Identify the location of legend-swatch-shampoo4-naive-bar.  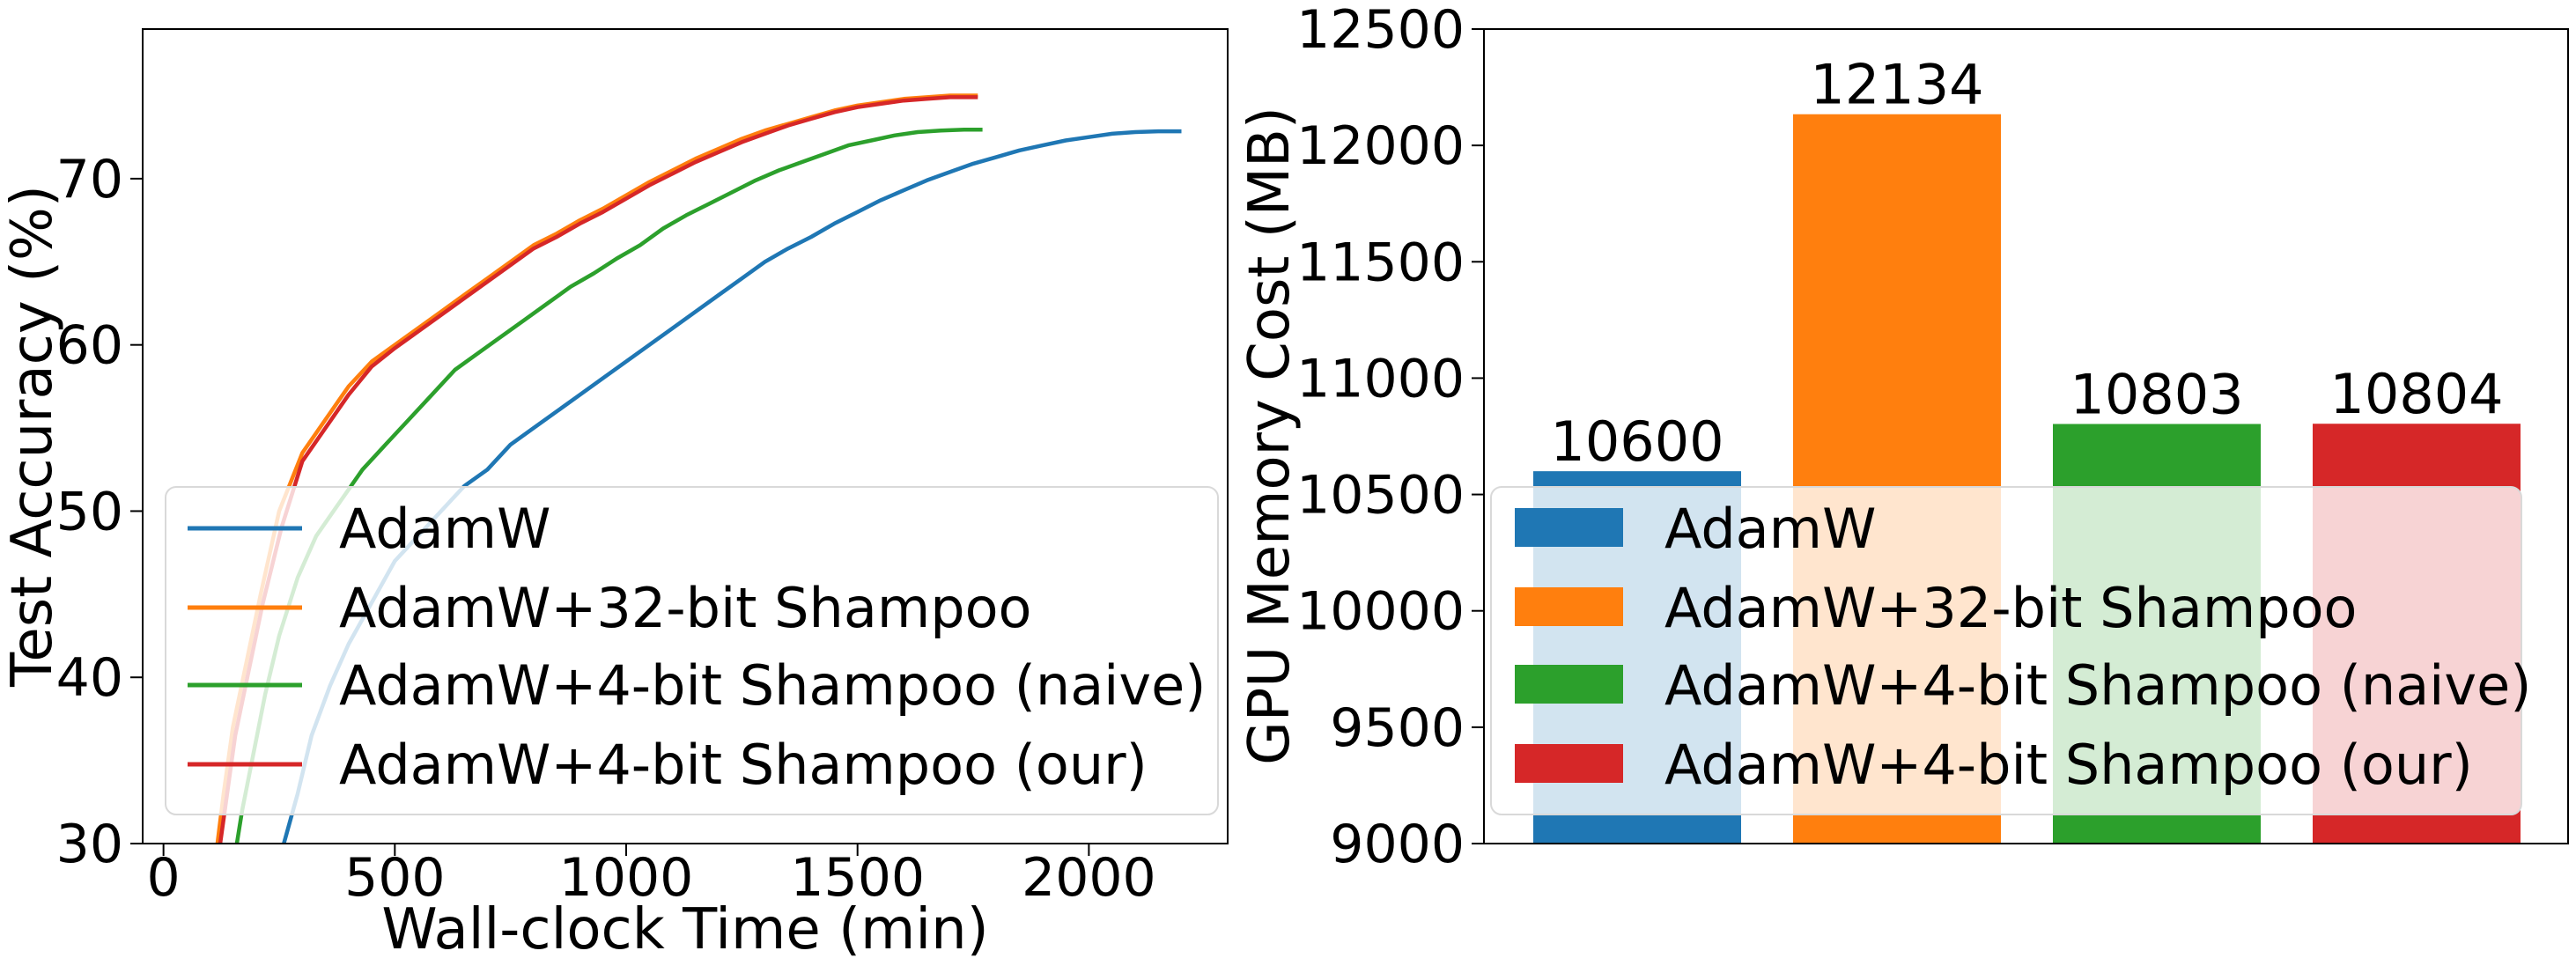
(1569, 684).